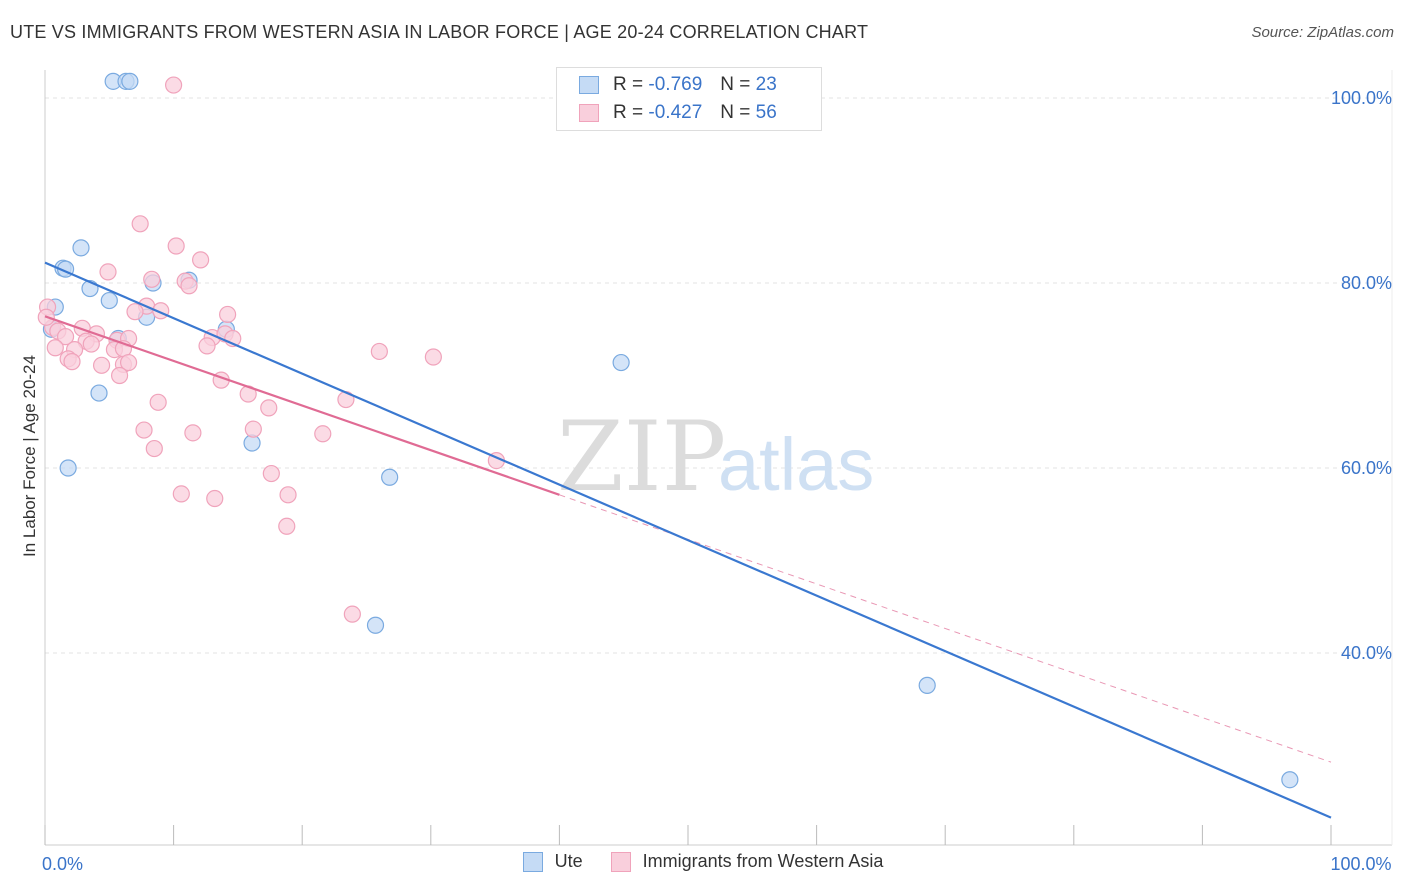 Image resolution: width=1406 pixels, height=892 pixels. I want to click on n-value: 23, so click(766, 84).